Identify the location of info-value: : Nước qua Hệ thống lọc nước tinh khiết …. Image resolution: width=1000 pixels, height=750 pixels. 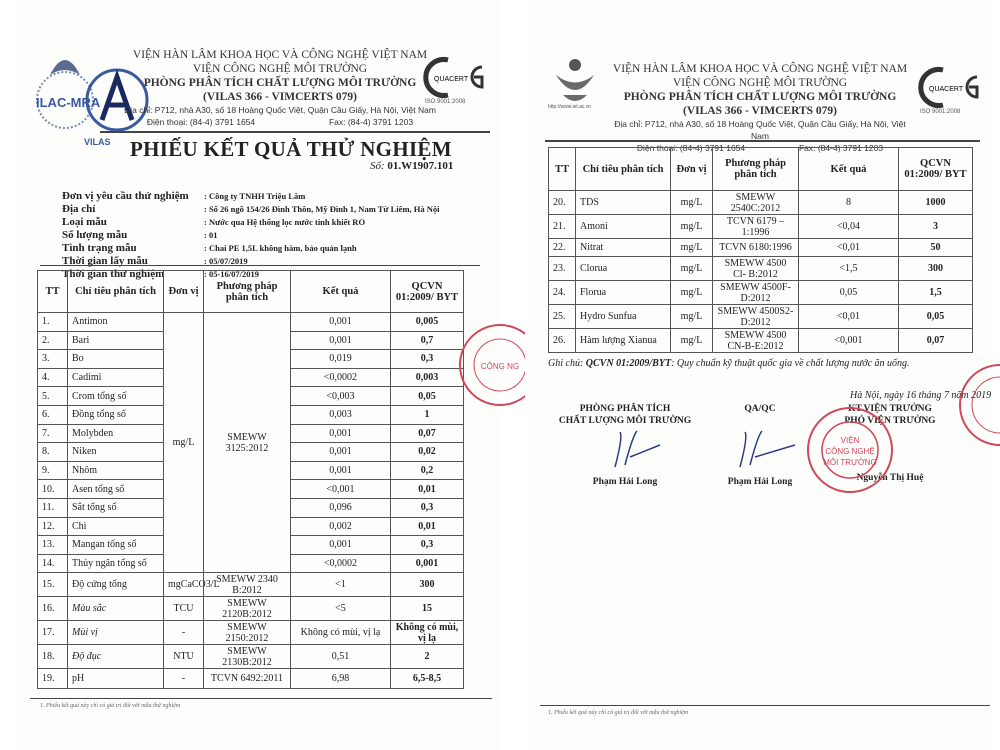
(285, 222).